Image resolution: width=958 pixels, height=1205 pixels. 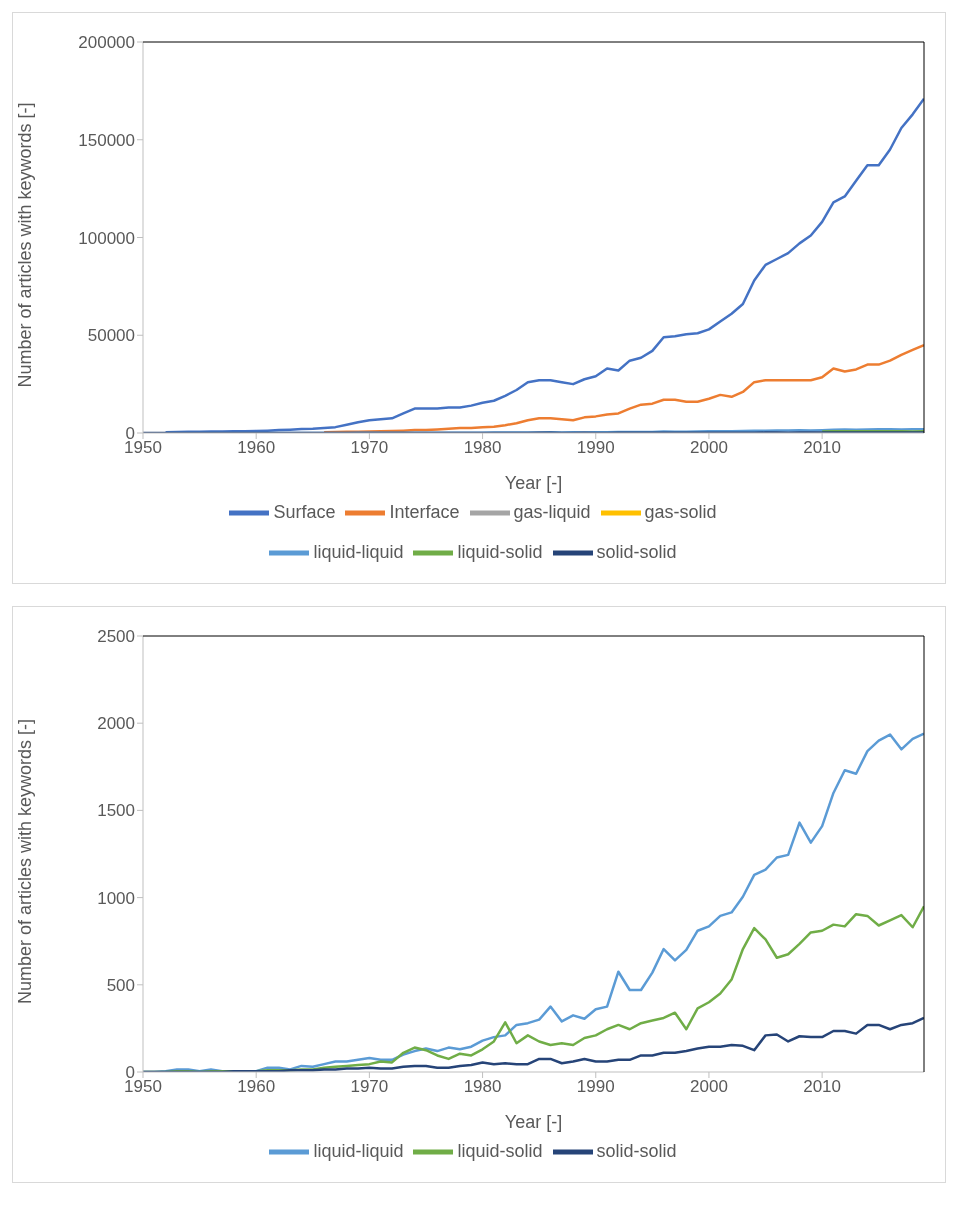 I want to click on y-tick-label: 50000, so click(x=111, y=336).